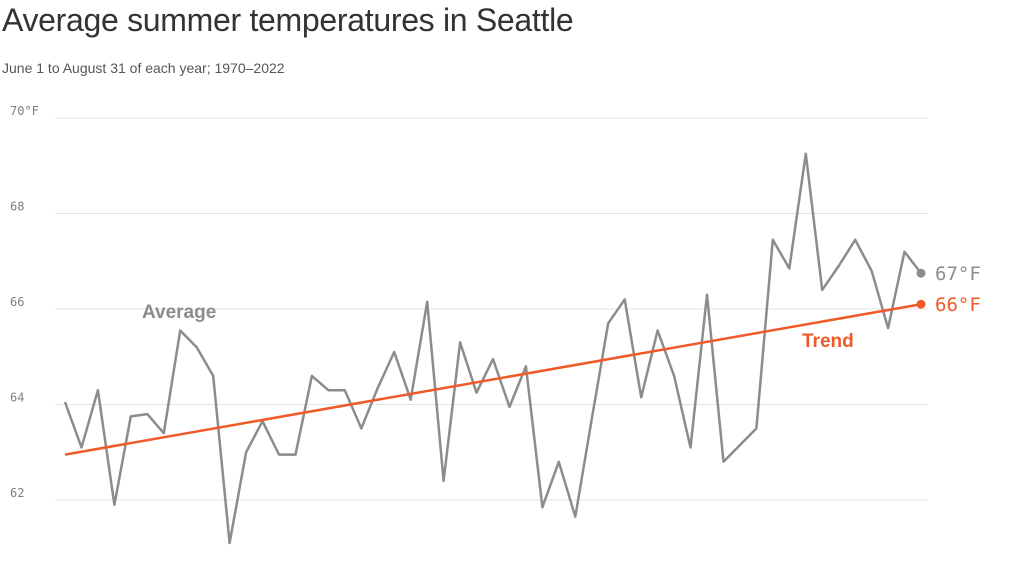 Image resolution: width=1024 pixels, height=576 pixels. What do you see at coordinates (17, 207) in the screenshot?
I see `y-tick-label-68: 68` at bounding box center [17, 207].